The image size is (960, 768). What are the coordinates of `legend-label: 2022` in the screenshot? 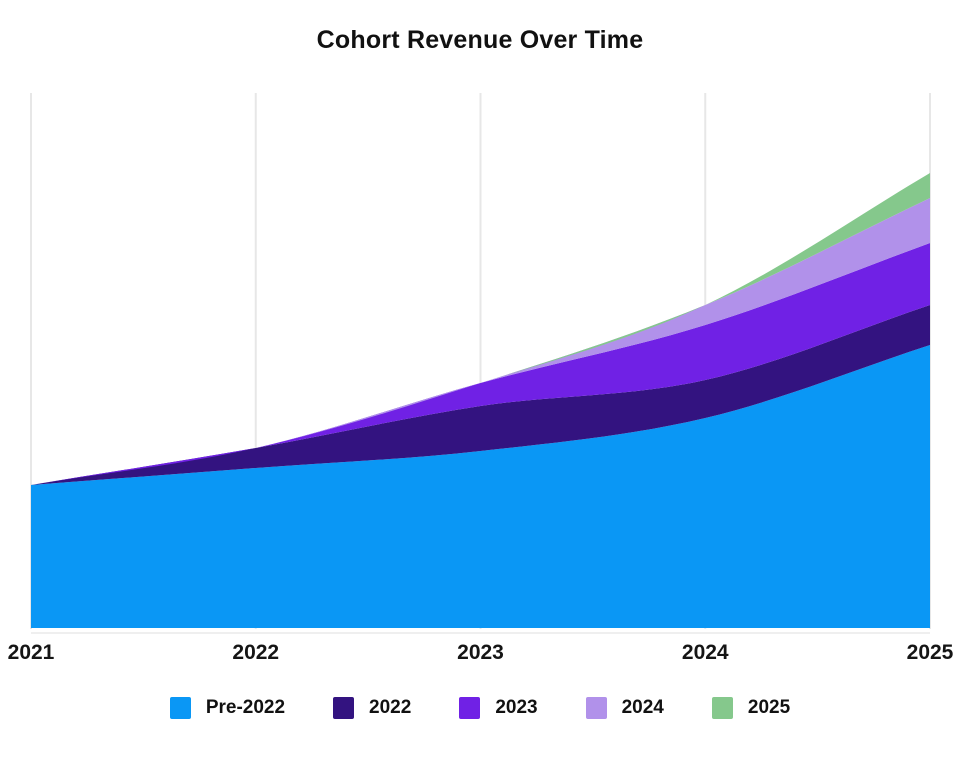 It's located at (390, 707).